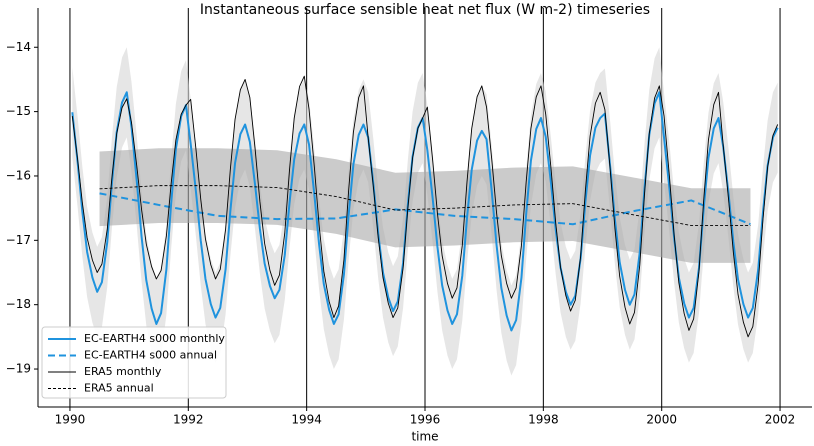 The image size is (814, 446). Describe the element at coordinates (18, 111) in the screenshot. I see `y-tick-label: −15` at that location.